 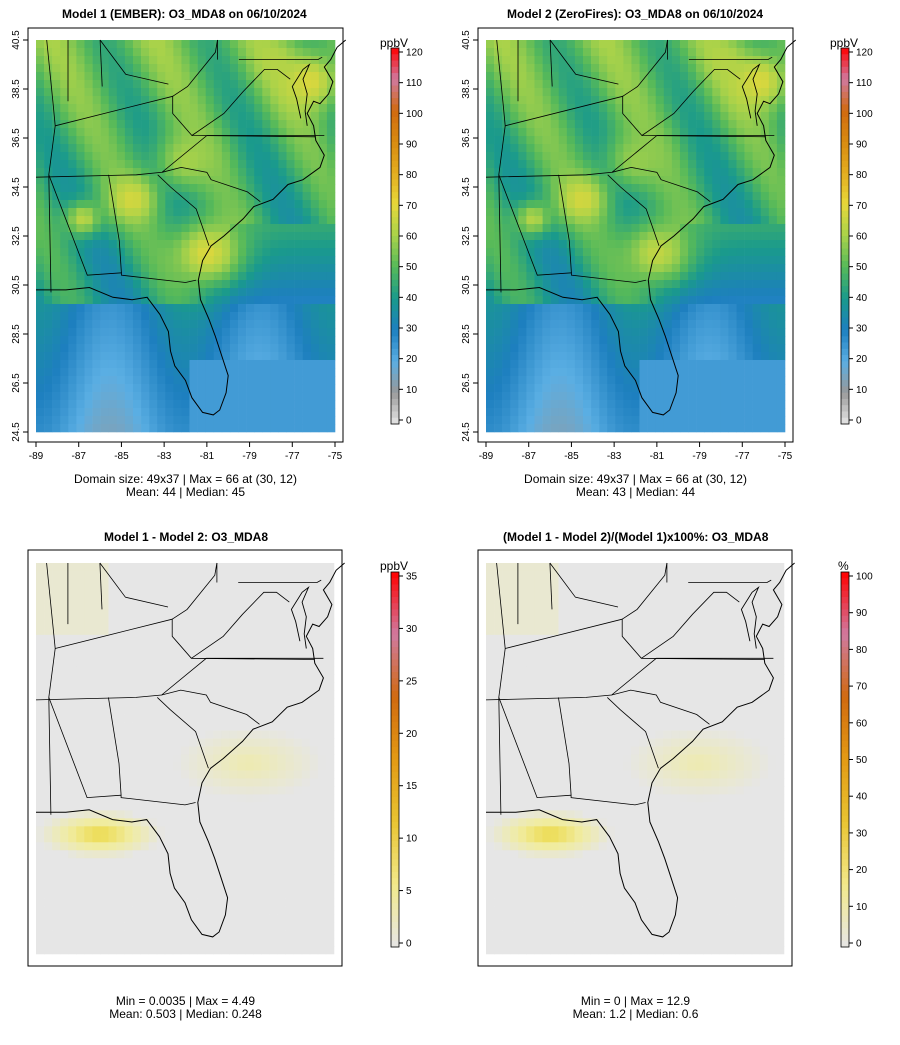 I want to click on colorbar-tick-label: 60, so click(x=412, y=237).